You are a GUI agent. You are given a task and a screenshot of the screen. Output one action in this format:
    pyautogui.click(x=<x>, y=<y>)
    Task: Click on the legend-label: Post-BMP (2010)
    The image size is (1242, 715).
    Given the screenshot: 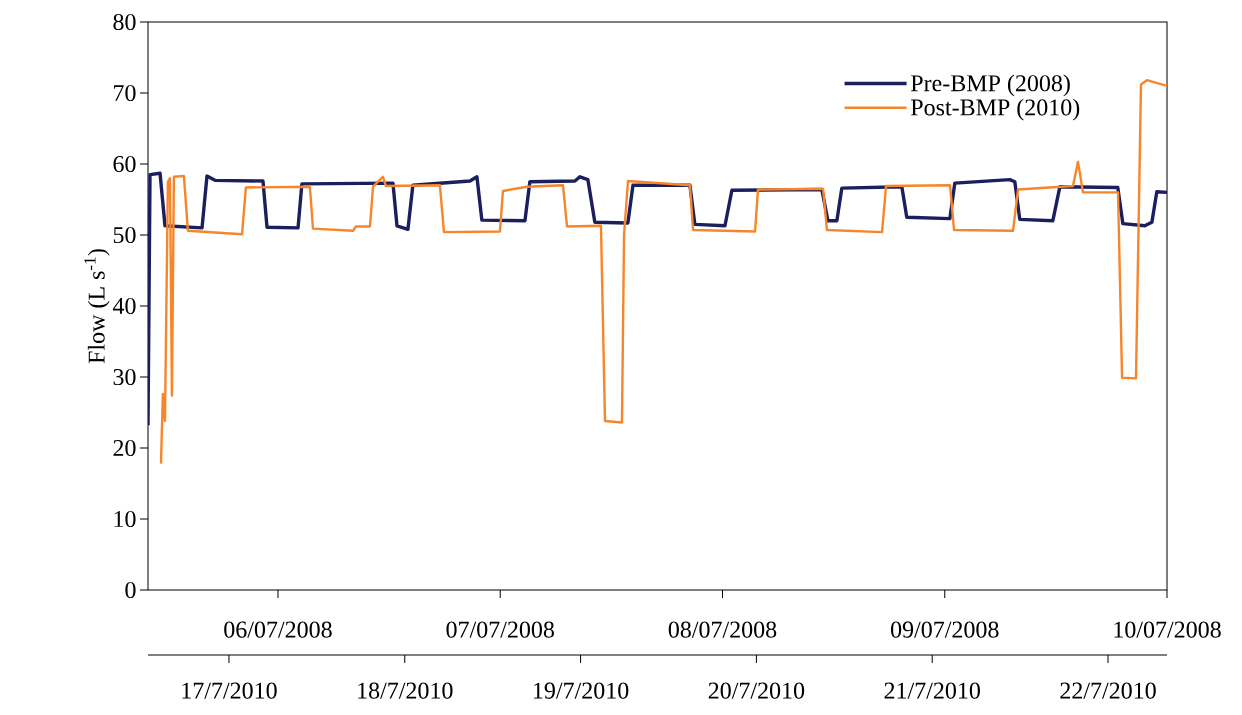 What is the action you would take?
    pyautogui.click(x=995, y=109)
    